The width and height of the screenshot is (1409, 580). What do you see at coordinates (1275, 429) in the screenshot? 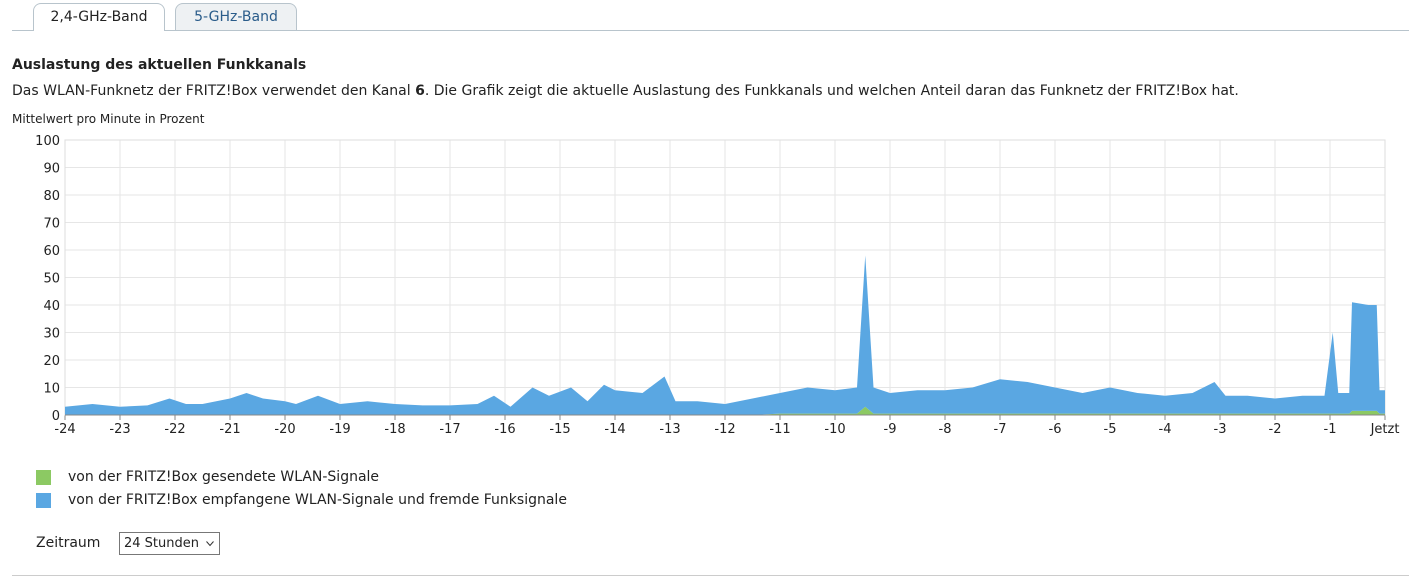
I see `x-tick-label: -2` at bounding box center [1275, 429].